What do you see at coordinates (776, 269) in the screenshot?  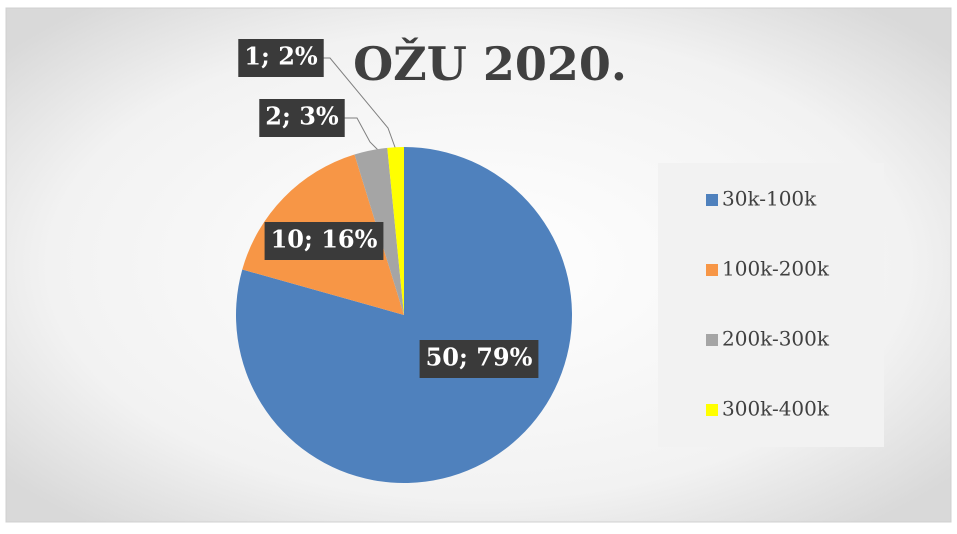 I see `legend-label: 100k-200k` at bounding box center [776, 269].